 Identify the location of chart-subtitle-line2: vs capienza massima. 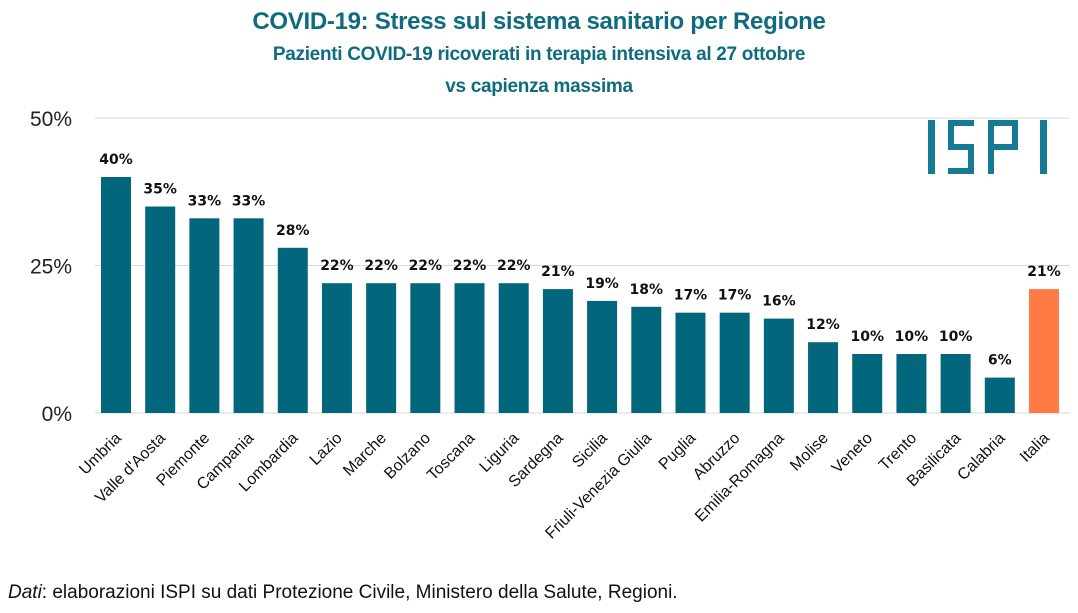
(539, 86).